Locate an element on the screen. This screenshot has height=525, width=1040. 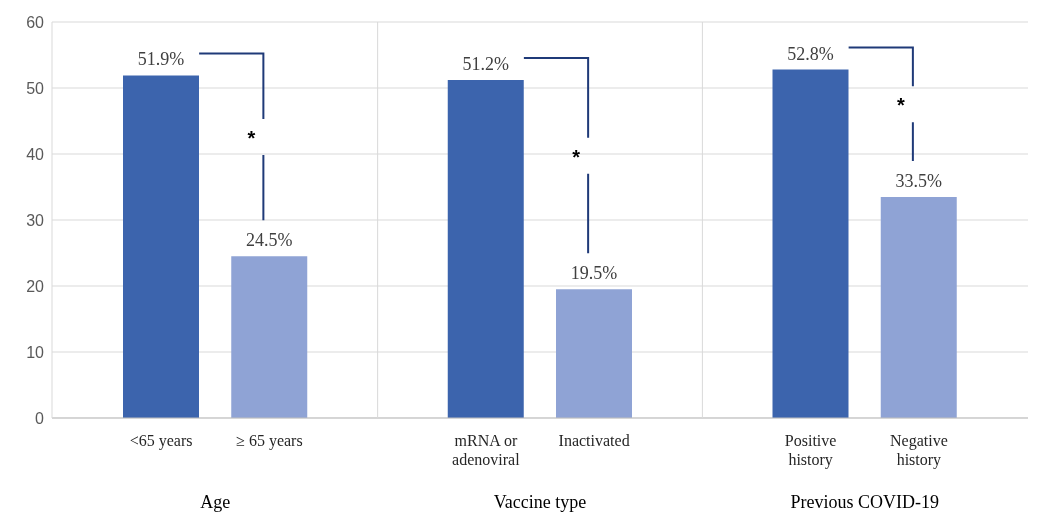
text: Previous COVID-19 is located at coordinates (864, 502).